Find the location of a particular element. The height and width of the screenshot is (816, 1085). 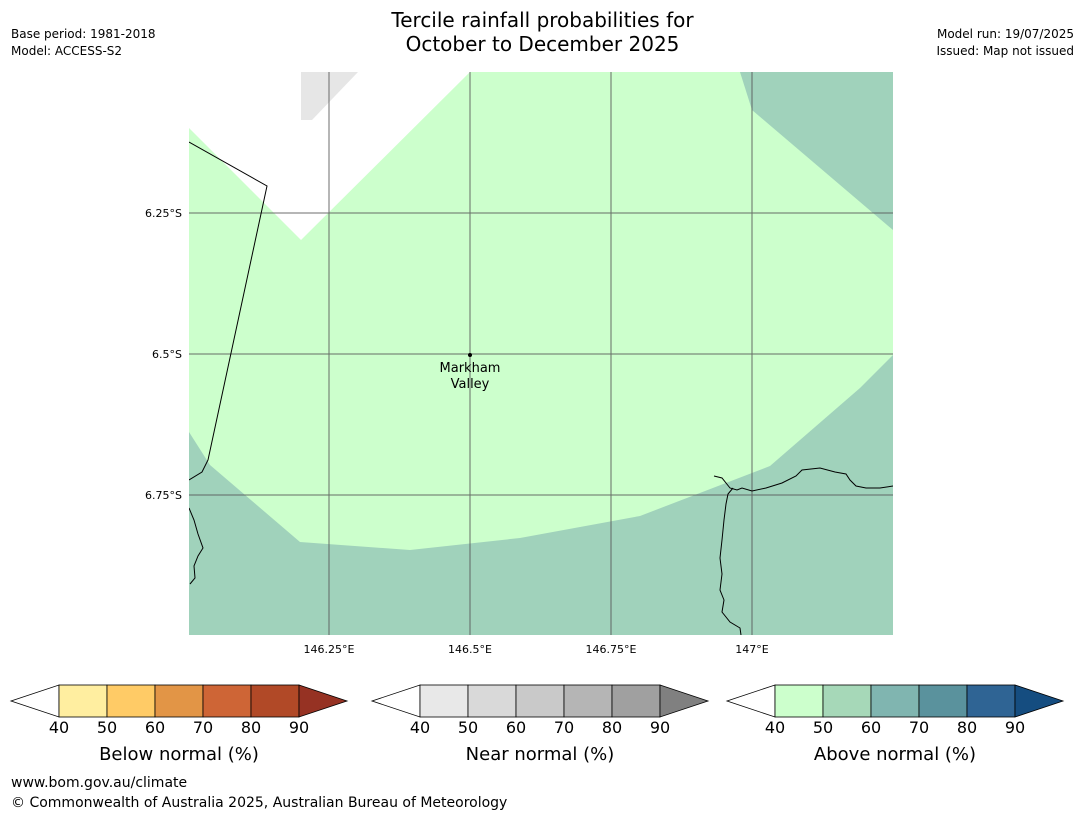

colorbar-below-label: Below normal (%) is located at coordinates (179, 754).